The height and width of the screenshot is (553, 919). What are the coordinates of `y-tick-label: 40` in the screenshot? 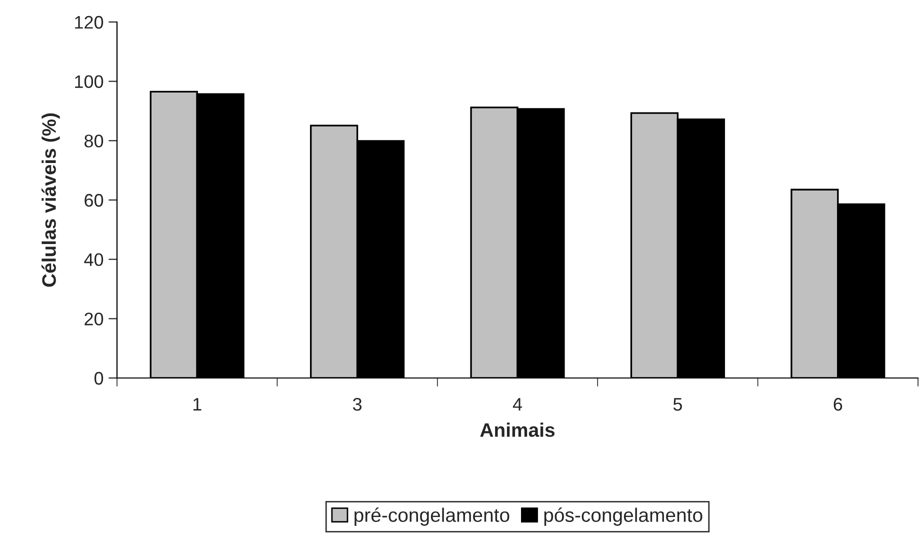 It's located at (94, 259).